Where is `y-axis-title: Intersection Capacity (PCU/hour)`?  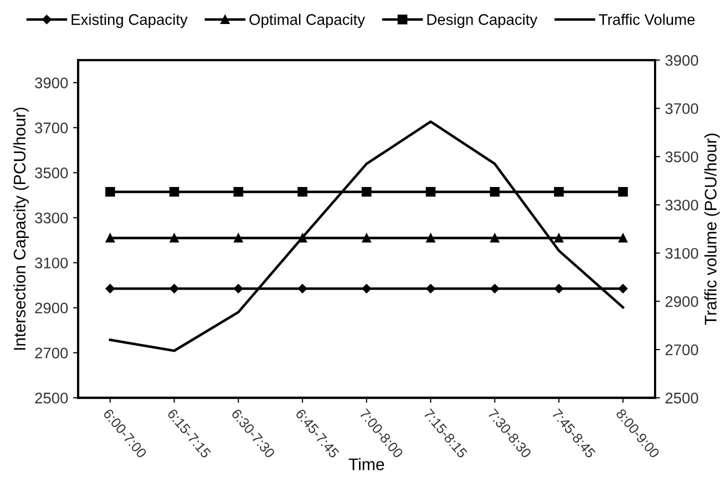
y-axis-title: Intersection Capacity (PCU/hour) is located at coordinates (21, 229).